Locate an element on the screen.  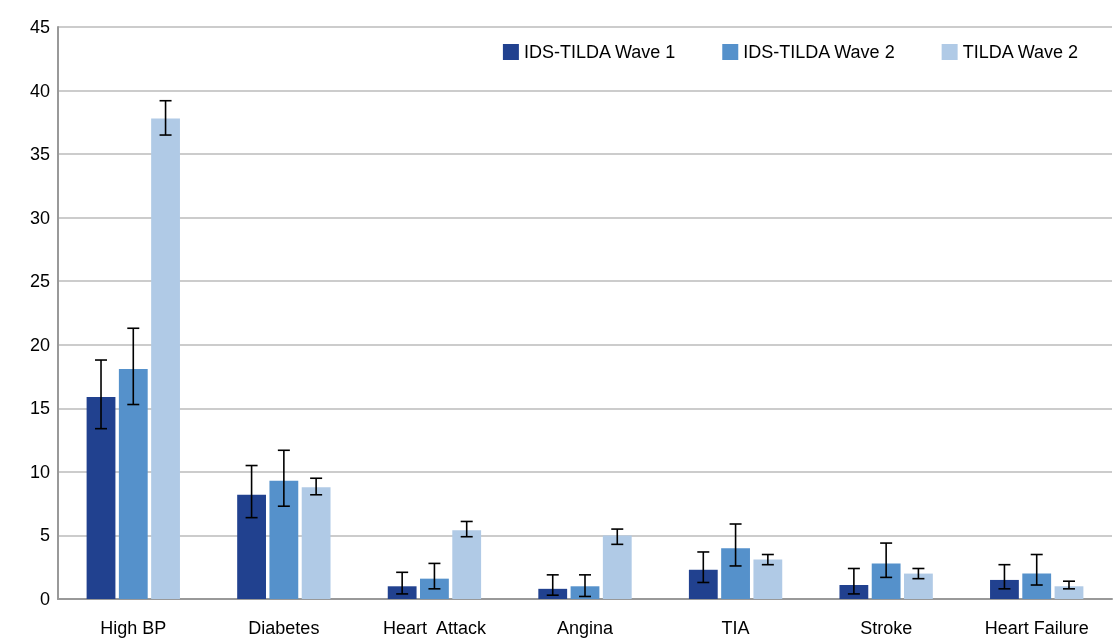
y-tick-label: 35 is located at coordinates (39, 154).